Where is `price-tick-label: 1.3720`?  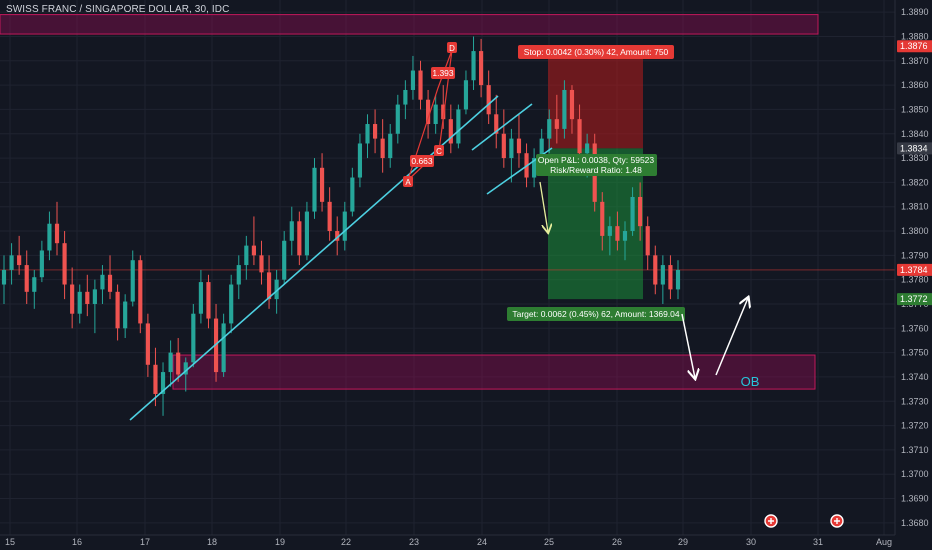 price-tick-label: 1.3720 is located at coordinates (915, 426).